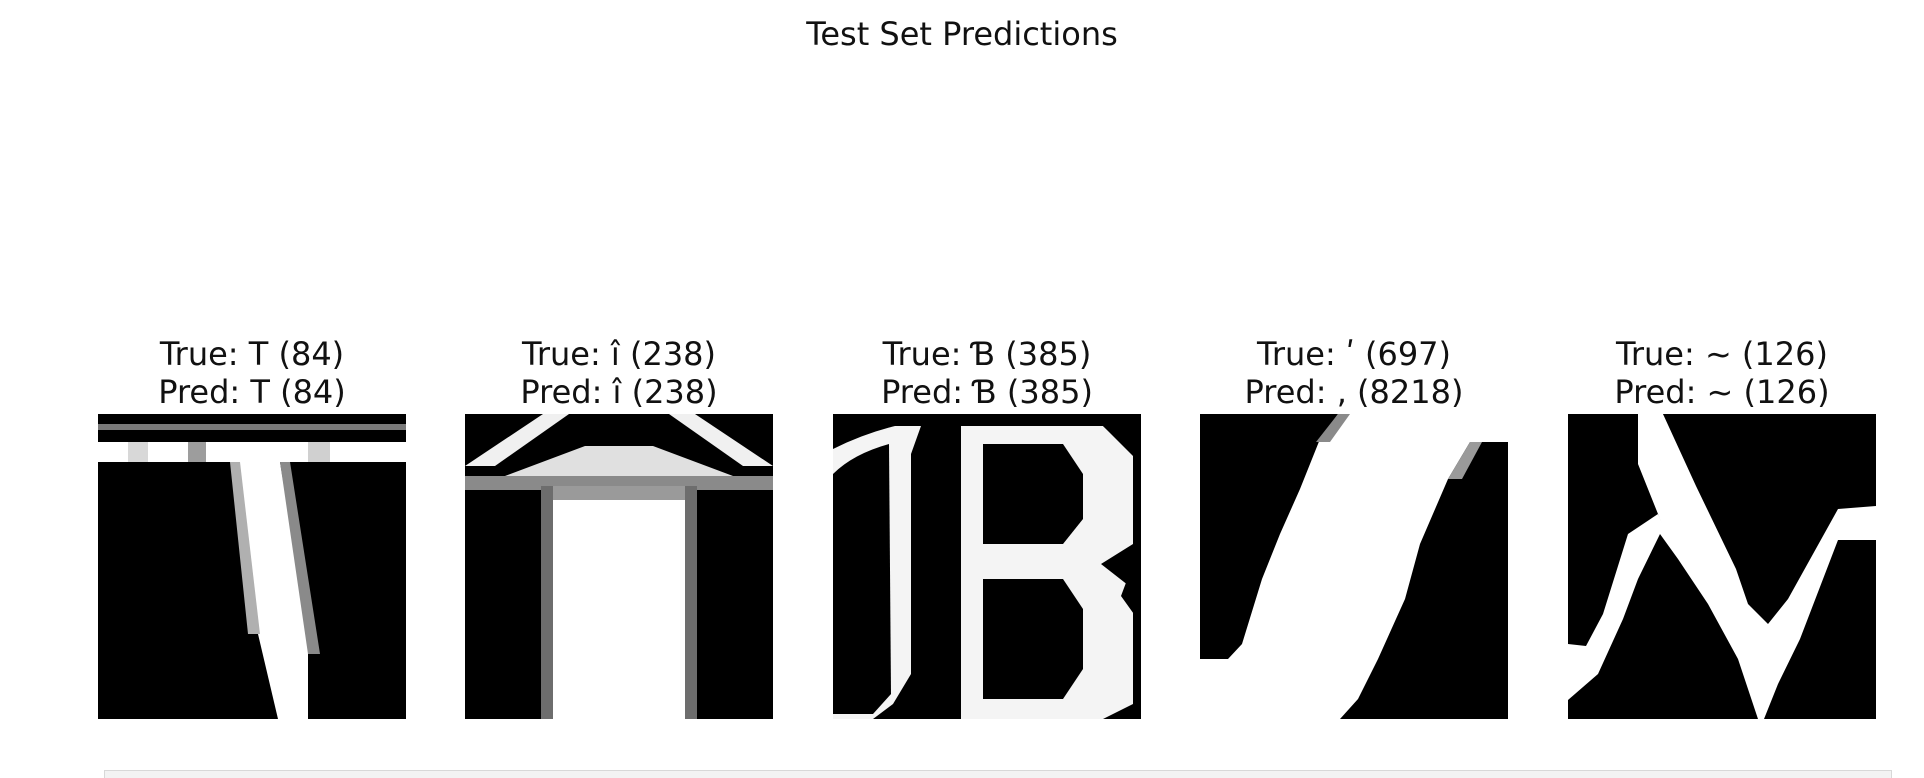  What do you see at coordinates (619, 392) in the screenshot?
I see `pred-label: Pred: î (238)` at bounding box center [619, 392].